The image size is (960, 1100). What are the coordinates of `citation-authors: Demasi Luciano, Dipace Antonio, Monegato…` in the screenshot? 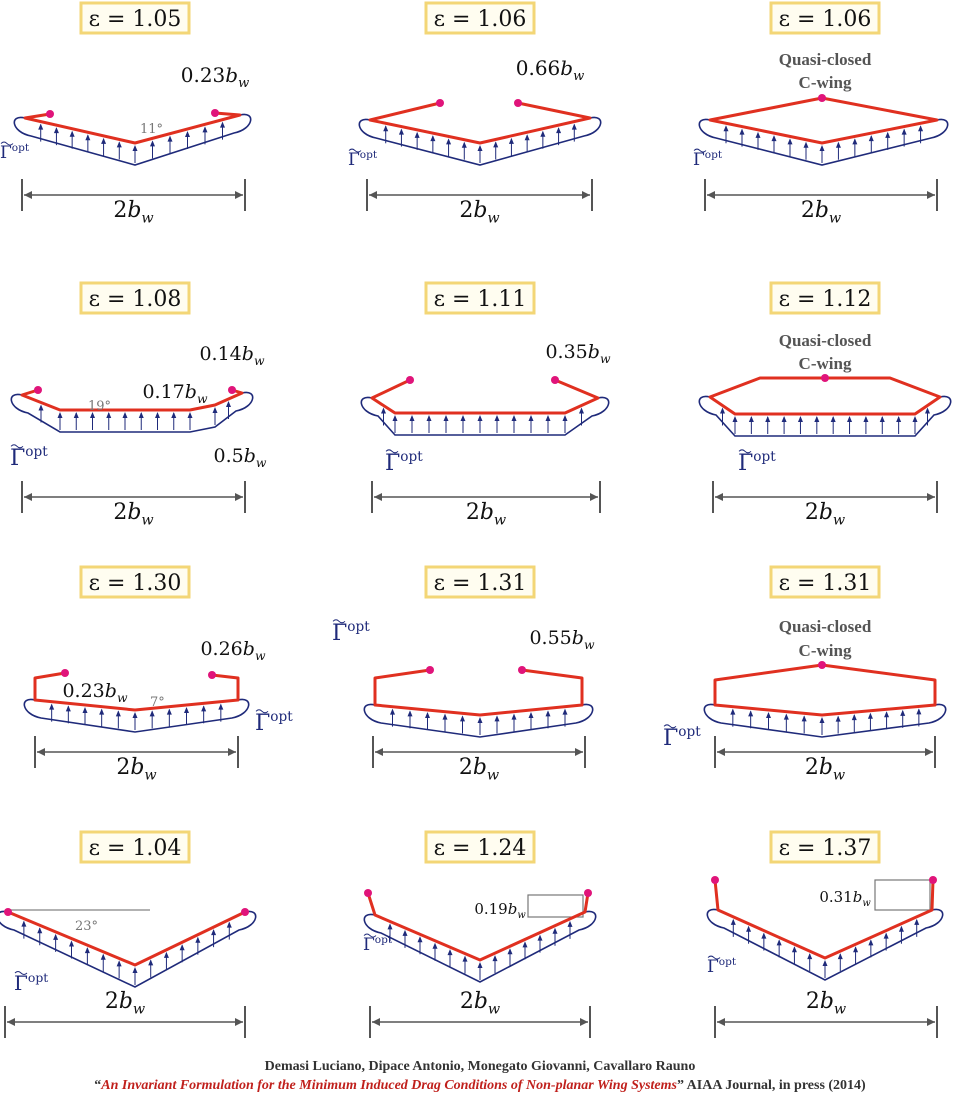 It's located at (480, 1066).